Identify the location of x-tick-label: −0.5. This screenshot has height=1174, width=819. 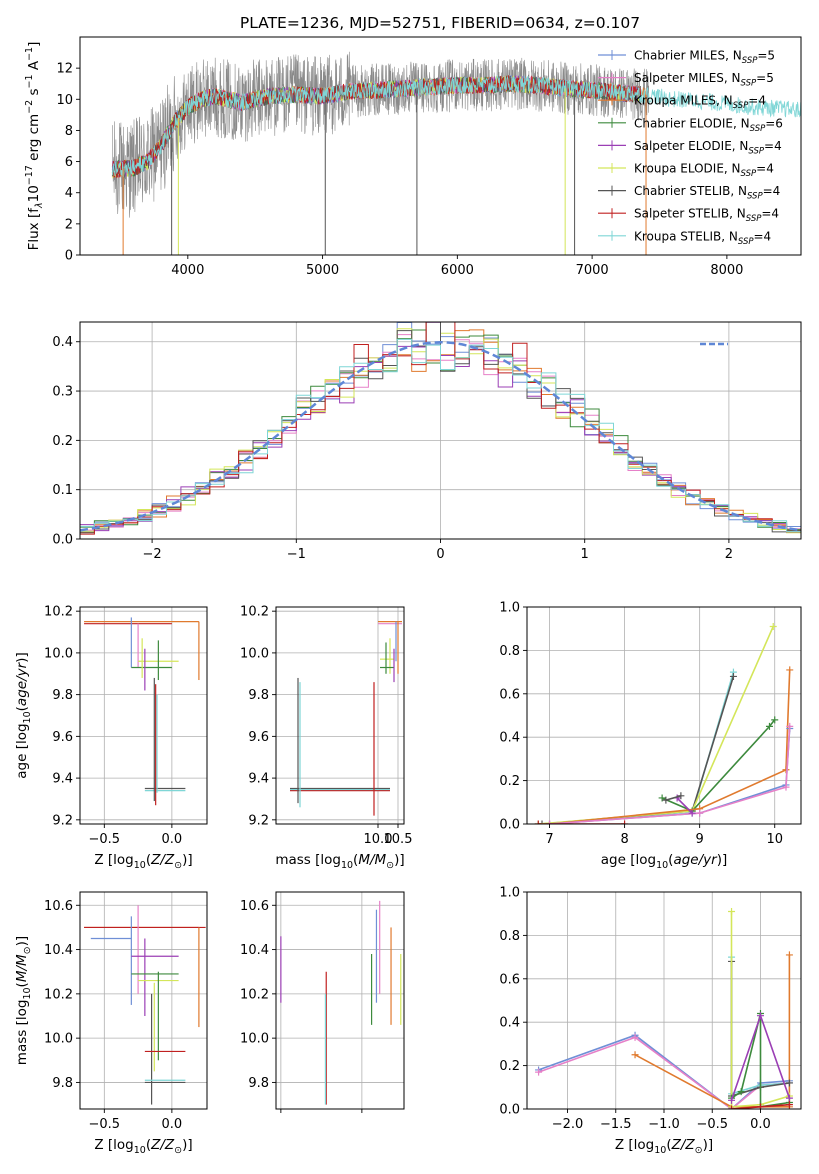
(712, 1124).